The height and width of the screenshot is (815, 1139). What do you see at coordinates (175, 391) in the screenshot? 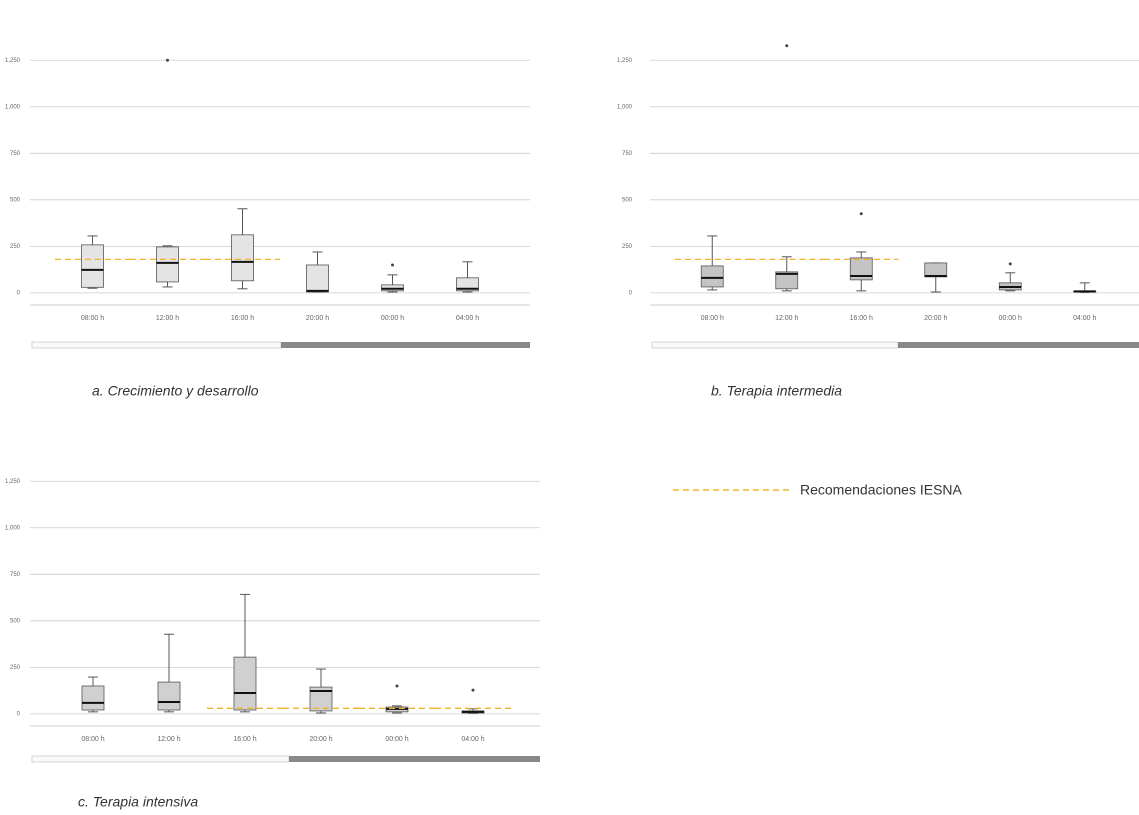
I see `panel-caption: a. Crecimiento y desarrollo` at bounding box center [175, 391].